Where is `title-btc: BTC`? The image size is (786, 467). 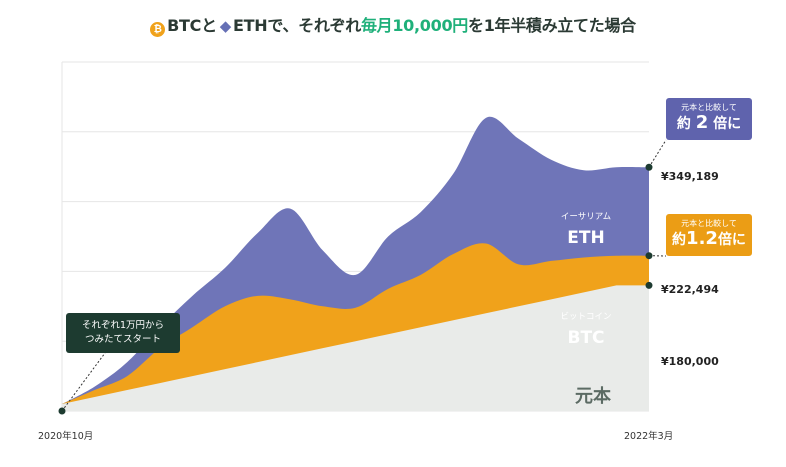 title-btc: BTC is located at coordinates (184, 25).